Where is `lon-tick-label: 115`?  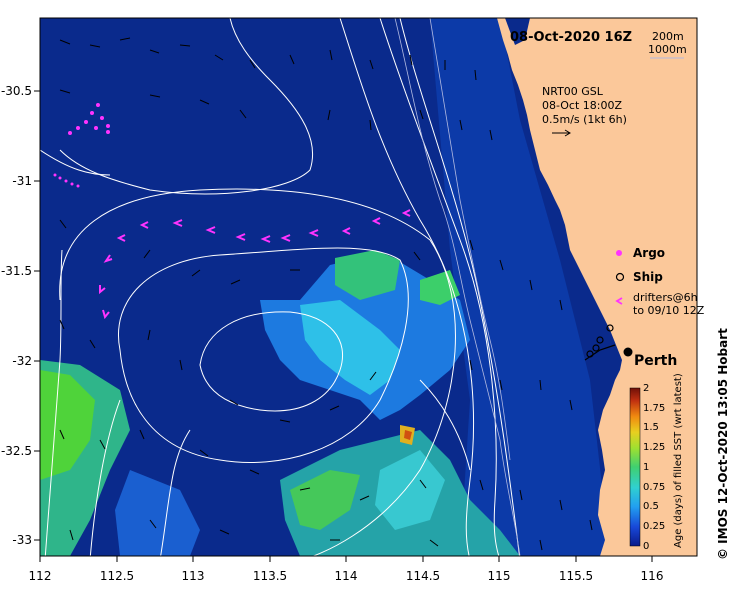
lon-tick-label: 115 is located at coordinates (499, 576).